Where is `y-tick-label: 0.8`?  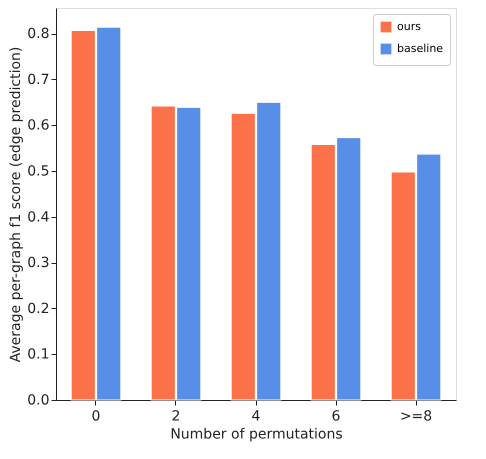
y-tick-label: 0.8 is located at coordinates (38, 34).